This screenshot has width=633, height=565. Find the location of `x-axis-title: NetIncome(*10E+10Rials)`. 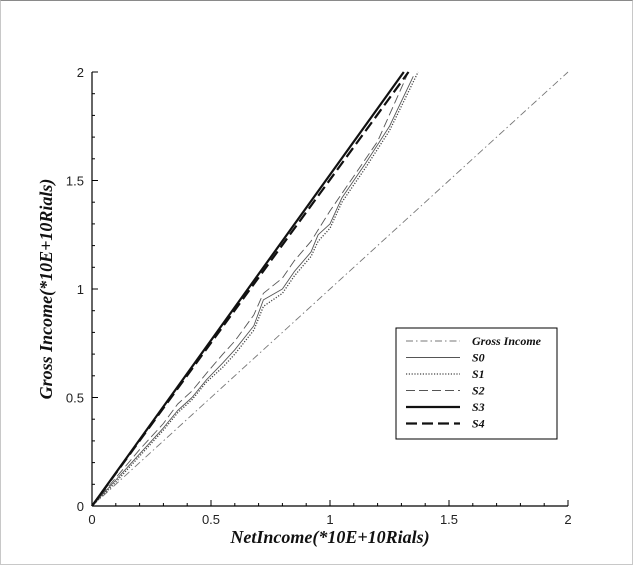

x-axis-title: NetIncome(*10E+10Rials) is located at coordinates (329, 537).